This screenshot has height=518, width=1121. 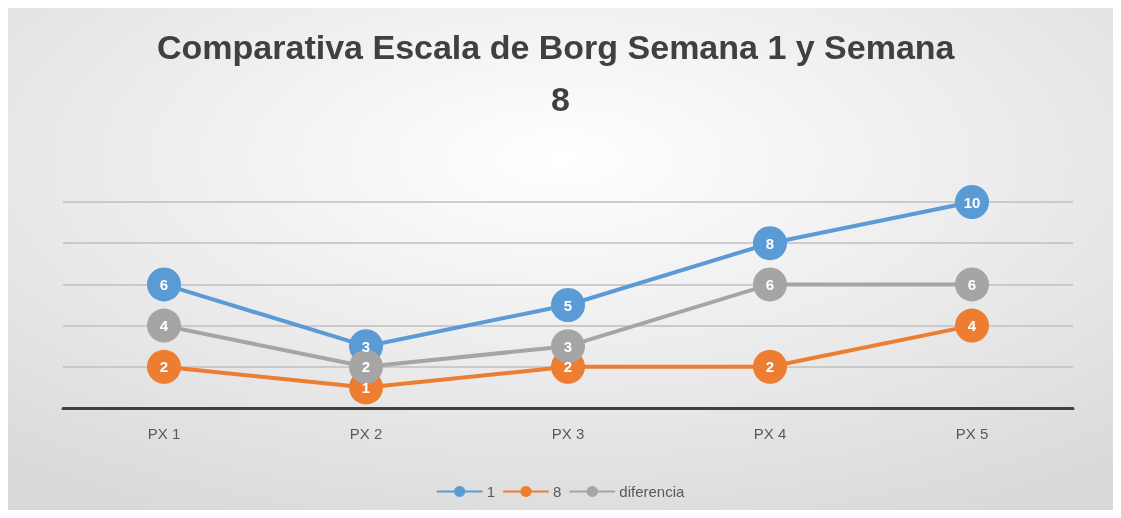 I want to click on data-label: 8, so click(x=770, y=243).